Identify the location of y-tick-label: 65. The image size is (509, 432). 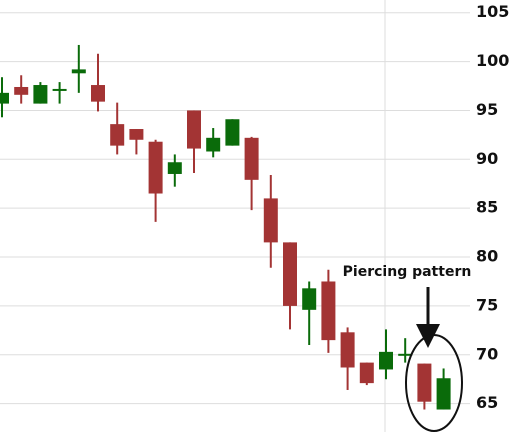
(487, 402).